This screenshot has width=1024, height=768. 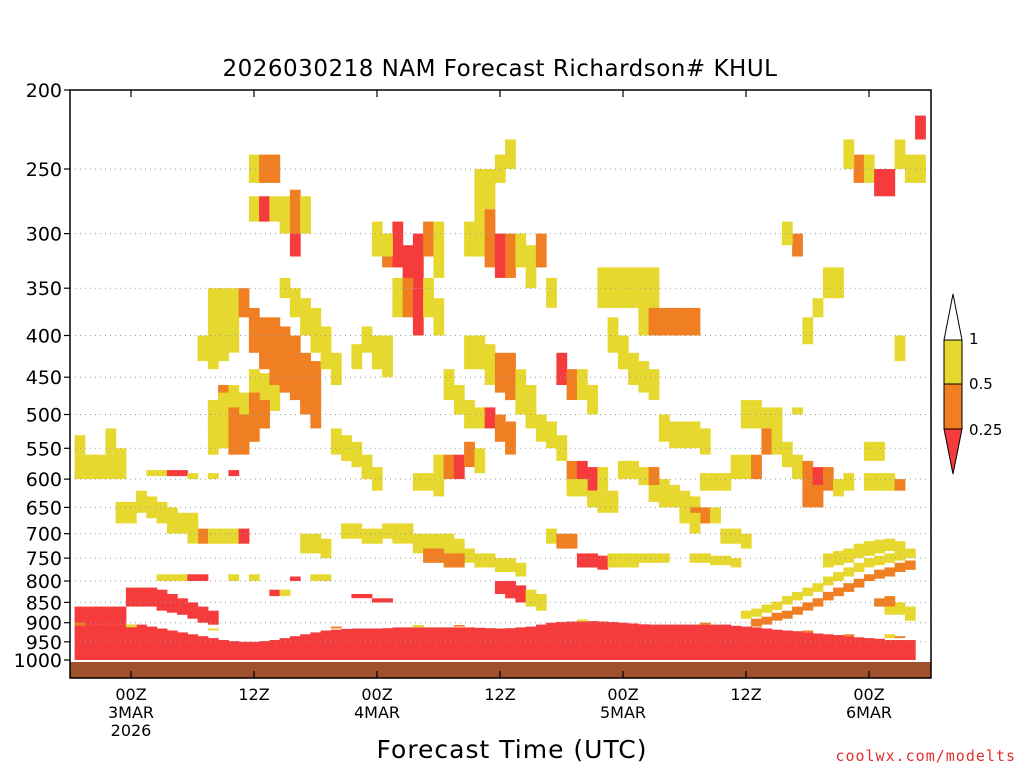 I want to click on y-tick-label: 250, so click(x=44, y=170).